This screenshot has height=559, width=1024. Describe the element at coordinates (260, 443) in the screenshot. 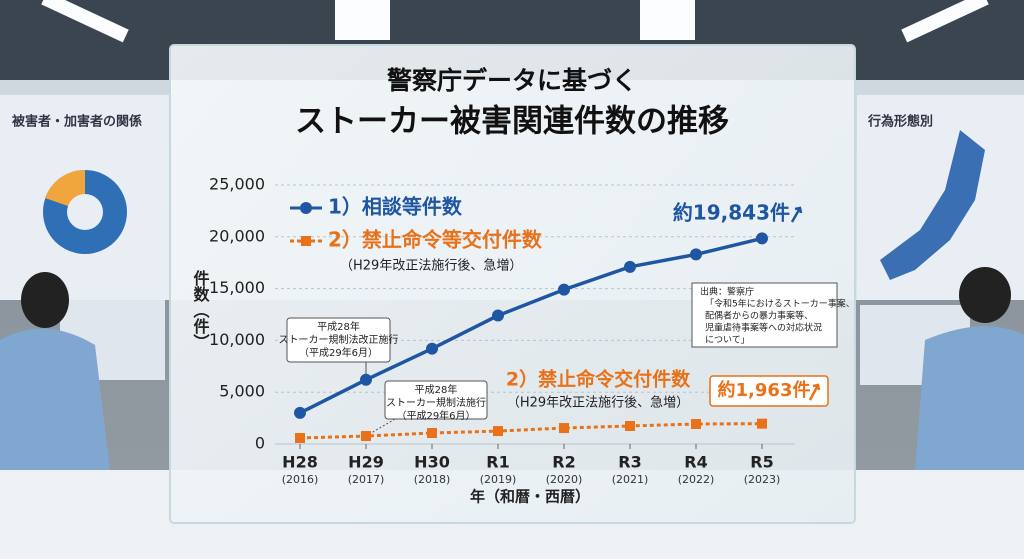

I see `y-tick-label: 0` at that location.